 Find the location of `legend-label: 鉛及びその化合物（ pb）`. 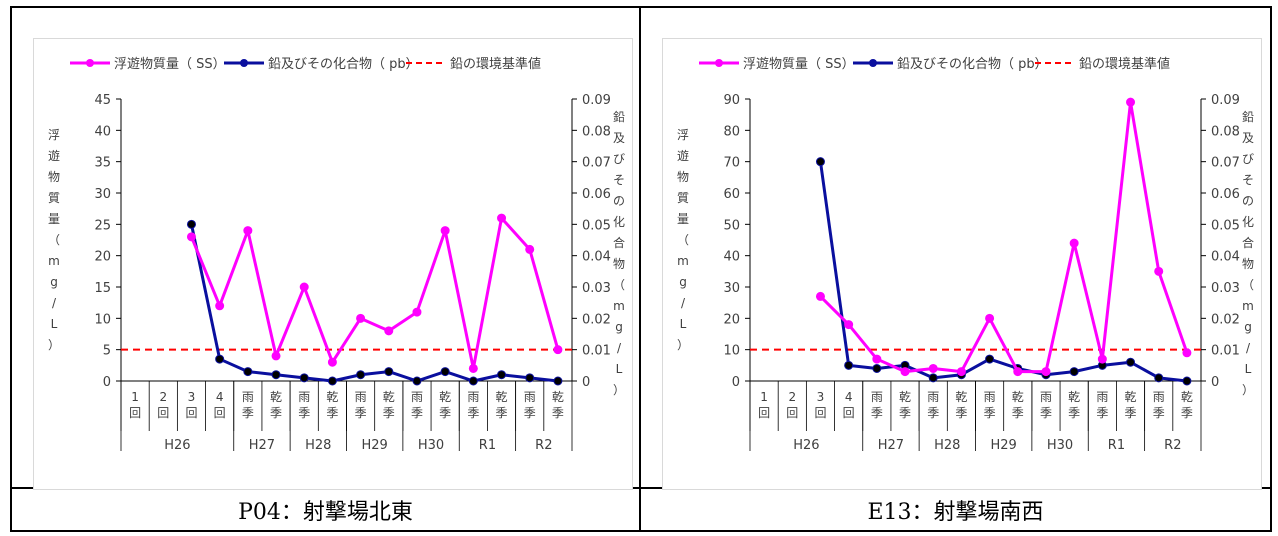

legend-label: 鉛及びその化合物（ pb） is located at coordinates (972, 64).